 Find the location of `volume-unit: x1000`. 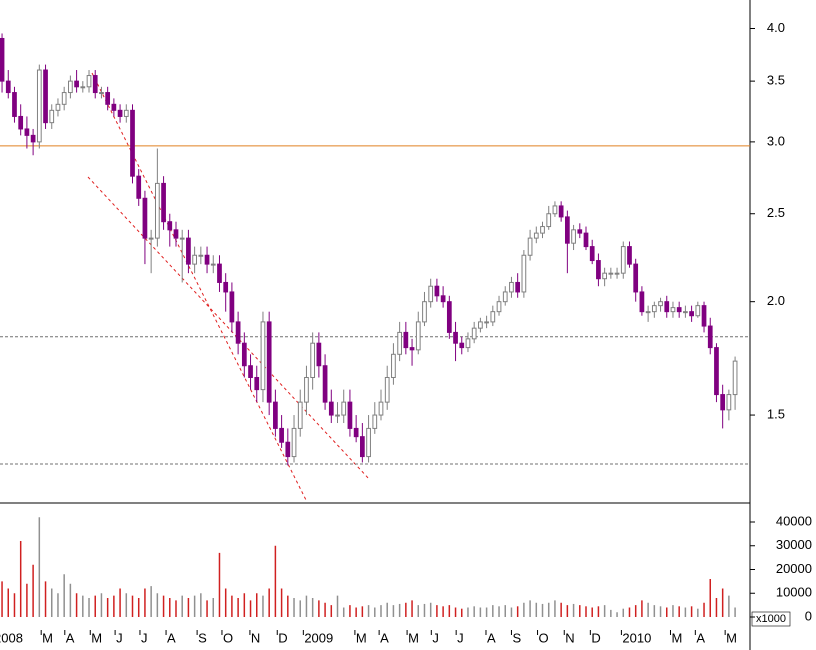

volume-unit: x1000 is located at coordinates (771, 619).